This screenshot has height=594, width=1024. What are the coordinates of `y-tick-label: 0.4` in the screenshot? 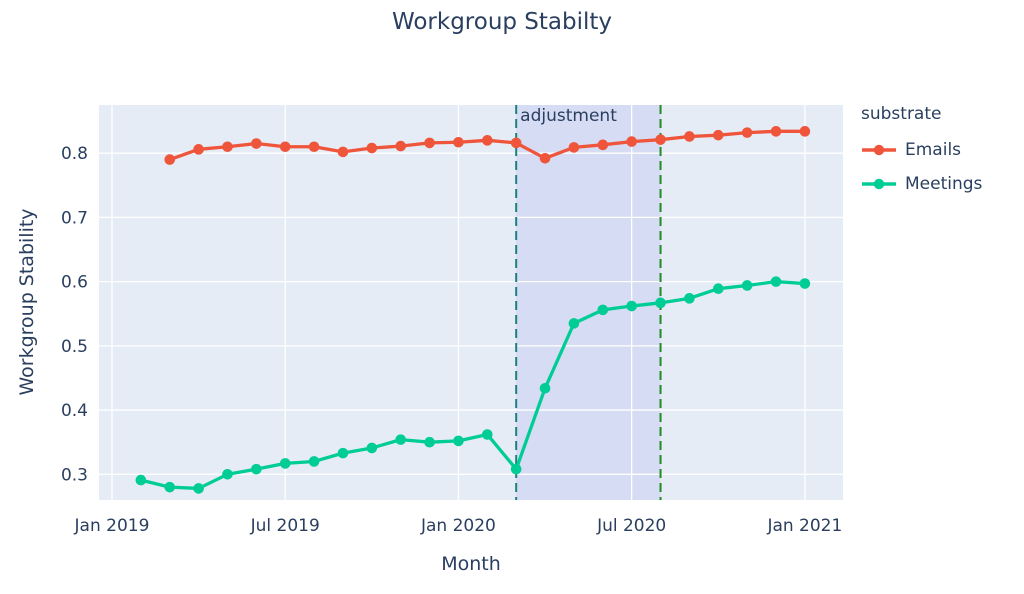 It's located at (74, 411).